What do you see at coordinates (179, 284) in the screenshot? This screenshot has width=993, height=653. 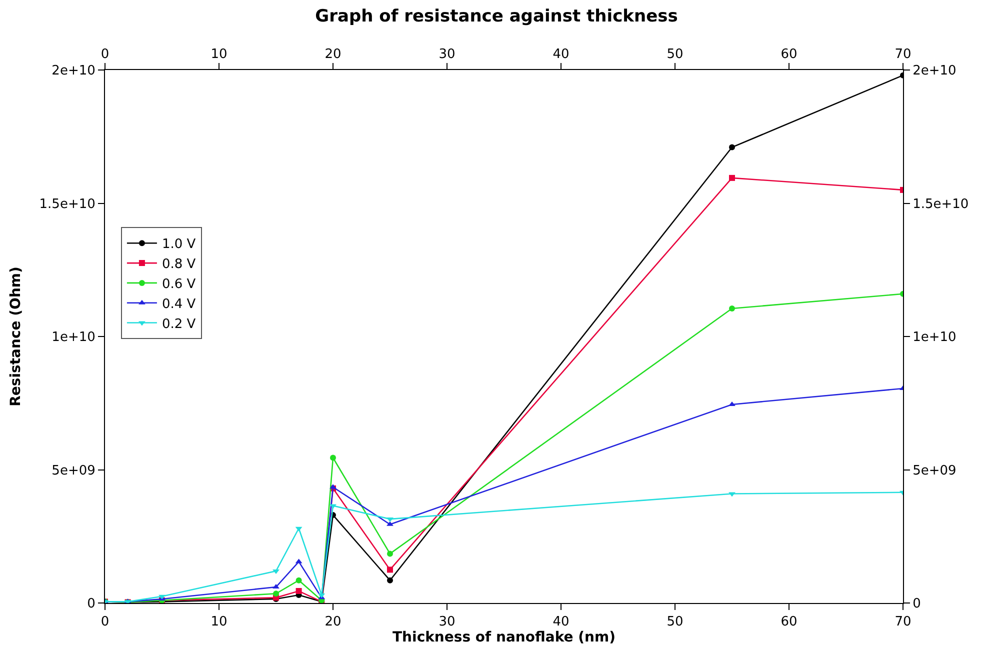 I see `legend-label: 0.6 V` at bounding box center [179, 284].